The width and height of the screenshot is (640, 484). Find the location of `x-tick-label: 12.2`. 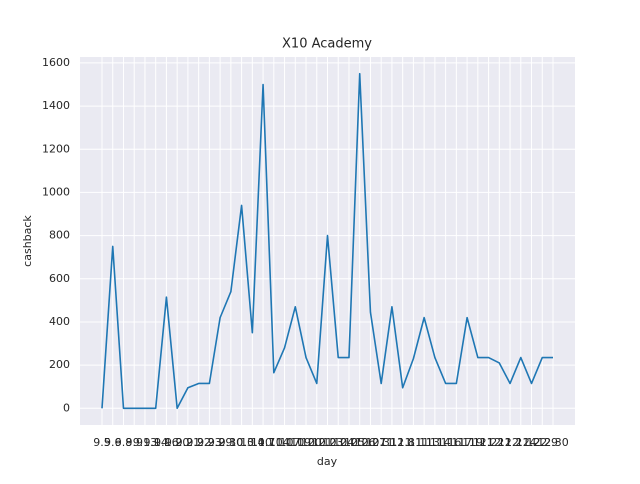

x-tick-label: 12.2 is located at coordinates (510, 442).